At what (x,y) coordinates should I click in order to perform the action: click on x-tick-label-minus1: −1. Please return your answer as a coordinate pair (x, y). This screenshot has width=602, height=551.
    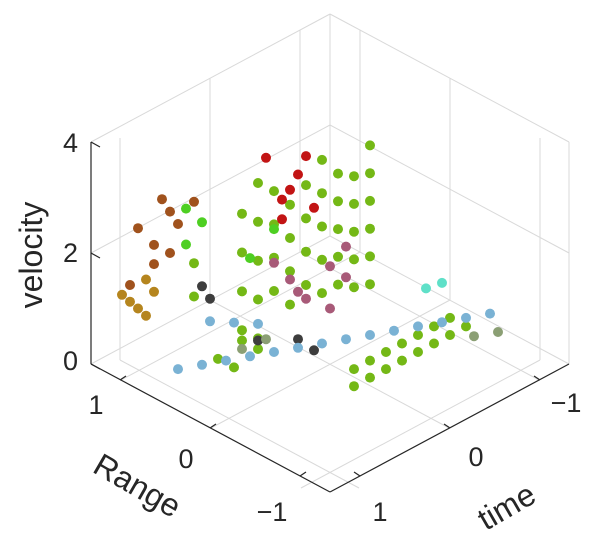
    Looking at the image, I should click on (566, 403).